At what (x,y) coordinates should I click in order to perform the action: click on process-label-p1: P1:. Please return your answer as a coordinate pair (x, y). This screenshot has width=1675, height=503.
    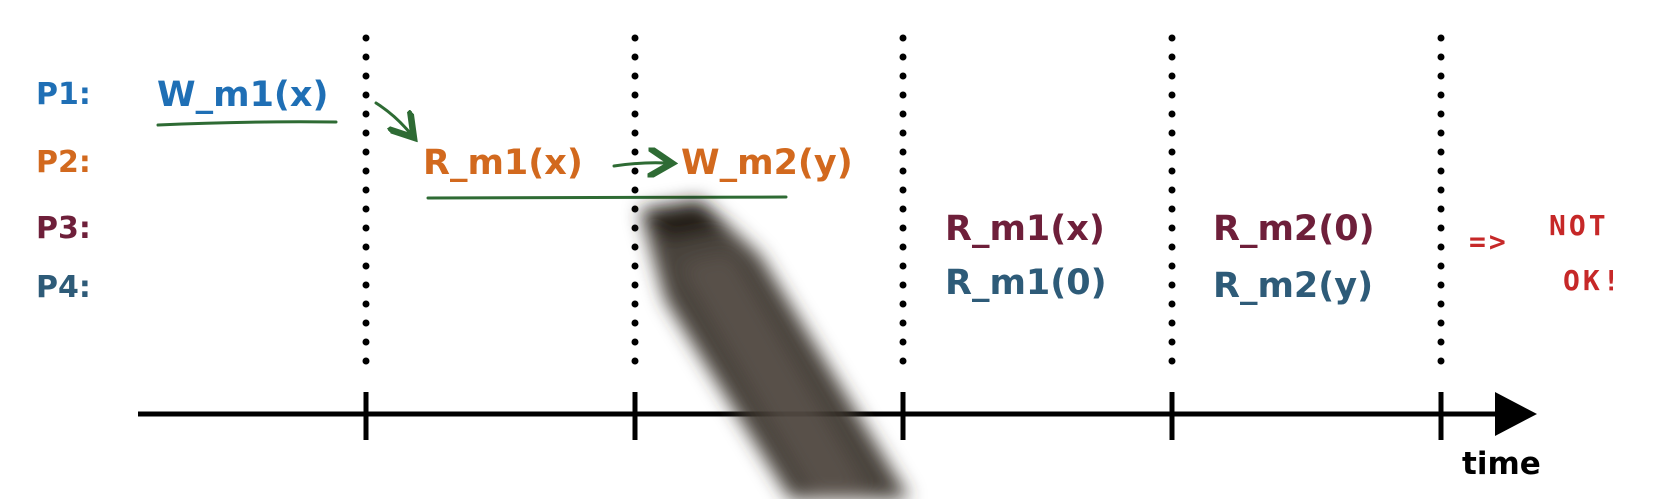
    Looking at the image, I should click on (63, 94).